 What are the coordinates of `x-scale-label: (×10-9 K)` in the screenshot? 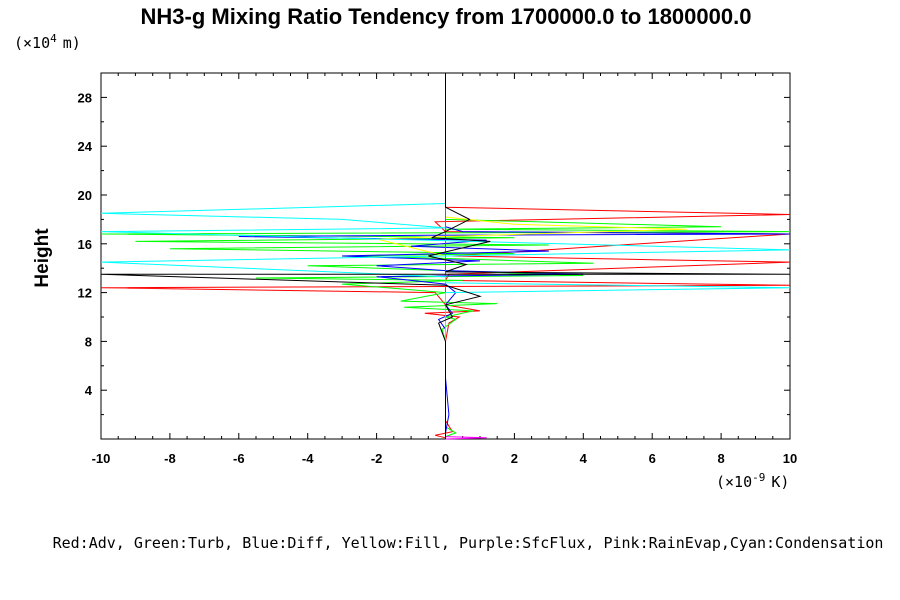 It's located at (752, 481).